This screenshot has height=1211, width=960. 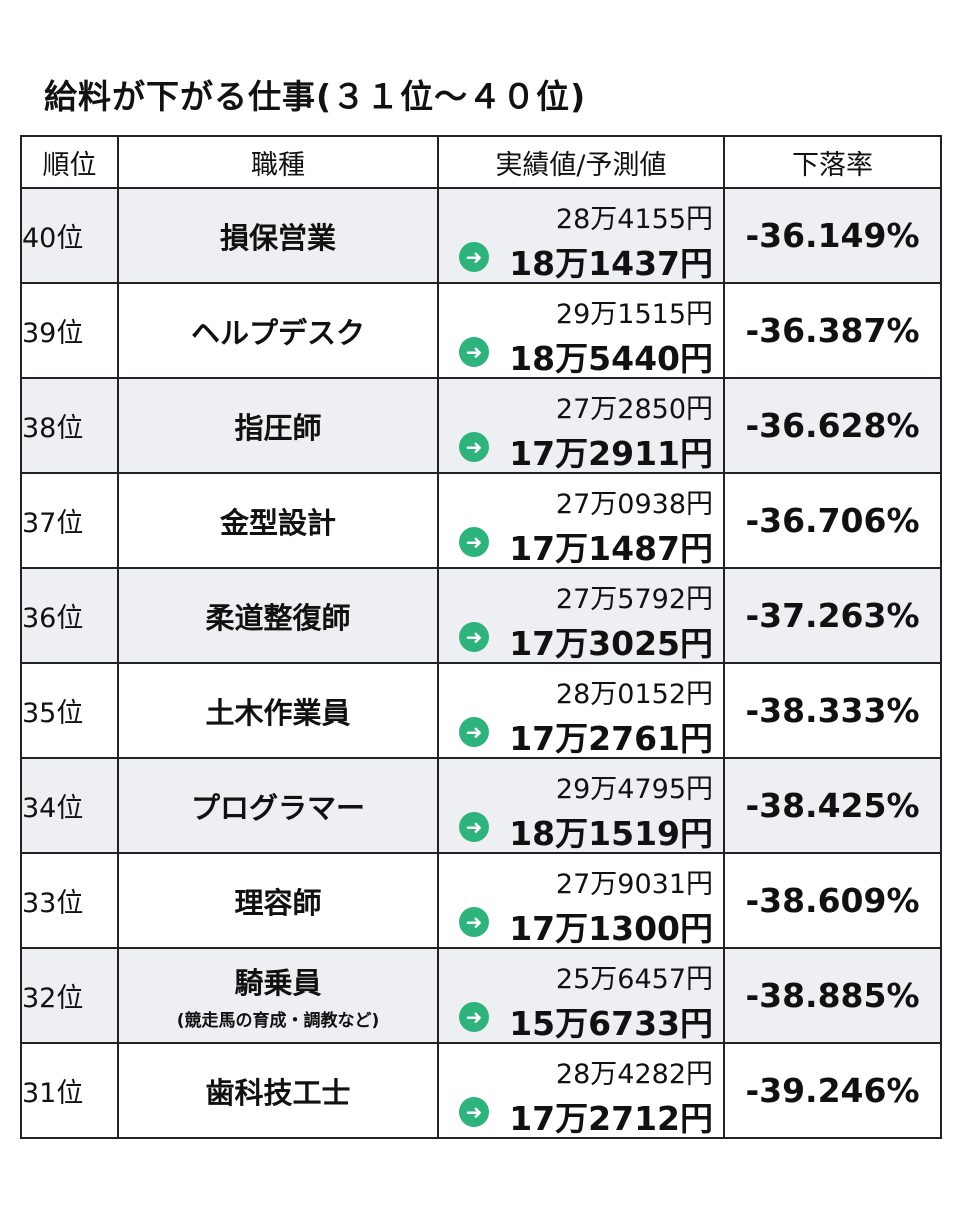 What do you see at coordinates (69, 235) in the screenshot?
I see `rank-cell: 40位` at bounding box center [69, 235].